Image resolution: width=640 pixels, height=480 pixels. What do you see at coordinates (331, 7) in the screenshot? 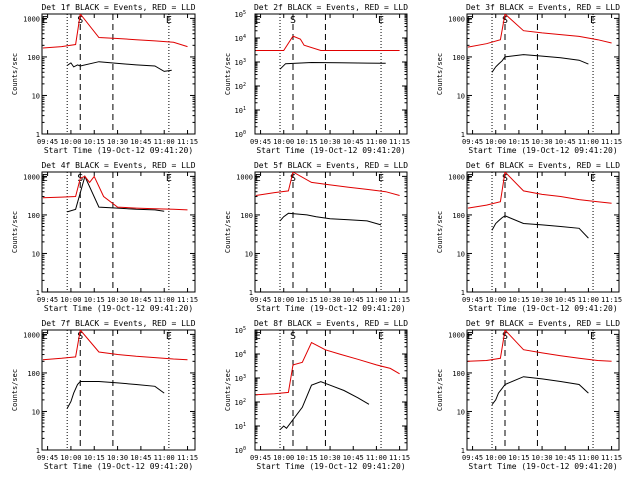
I see `panel-title: Det 2f BLACK = Events, RED = LLD` at bounding box center [331, 7].